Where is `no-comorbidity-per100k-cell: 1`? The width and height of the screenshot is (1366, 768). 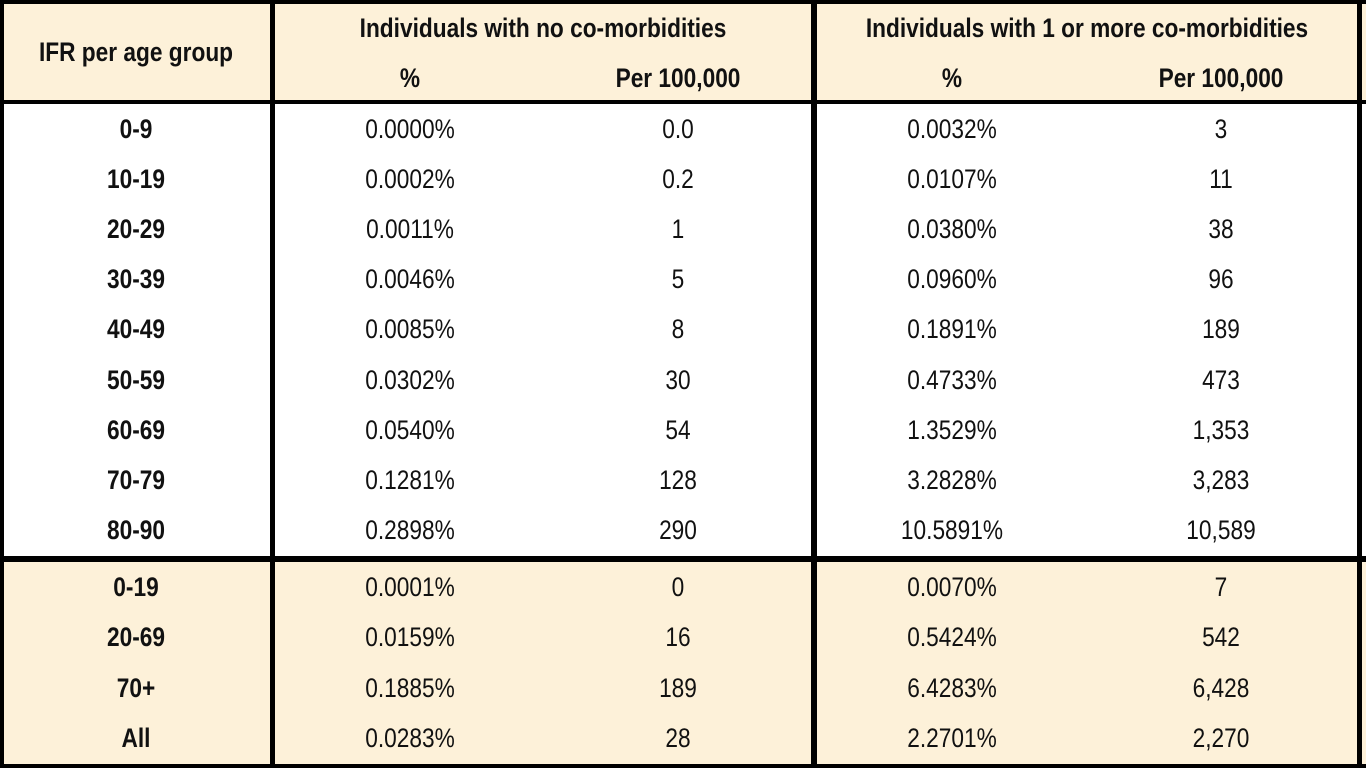 no-comorbidity-per100k-cell: 1 is located at coordinates (678, 229).